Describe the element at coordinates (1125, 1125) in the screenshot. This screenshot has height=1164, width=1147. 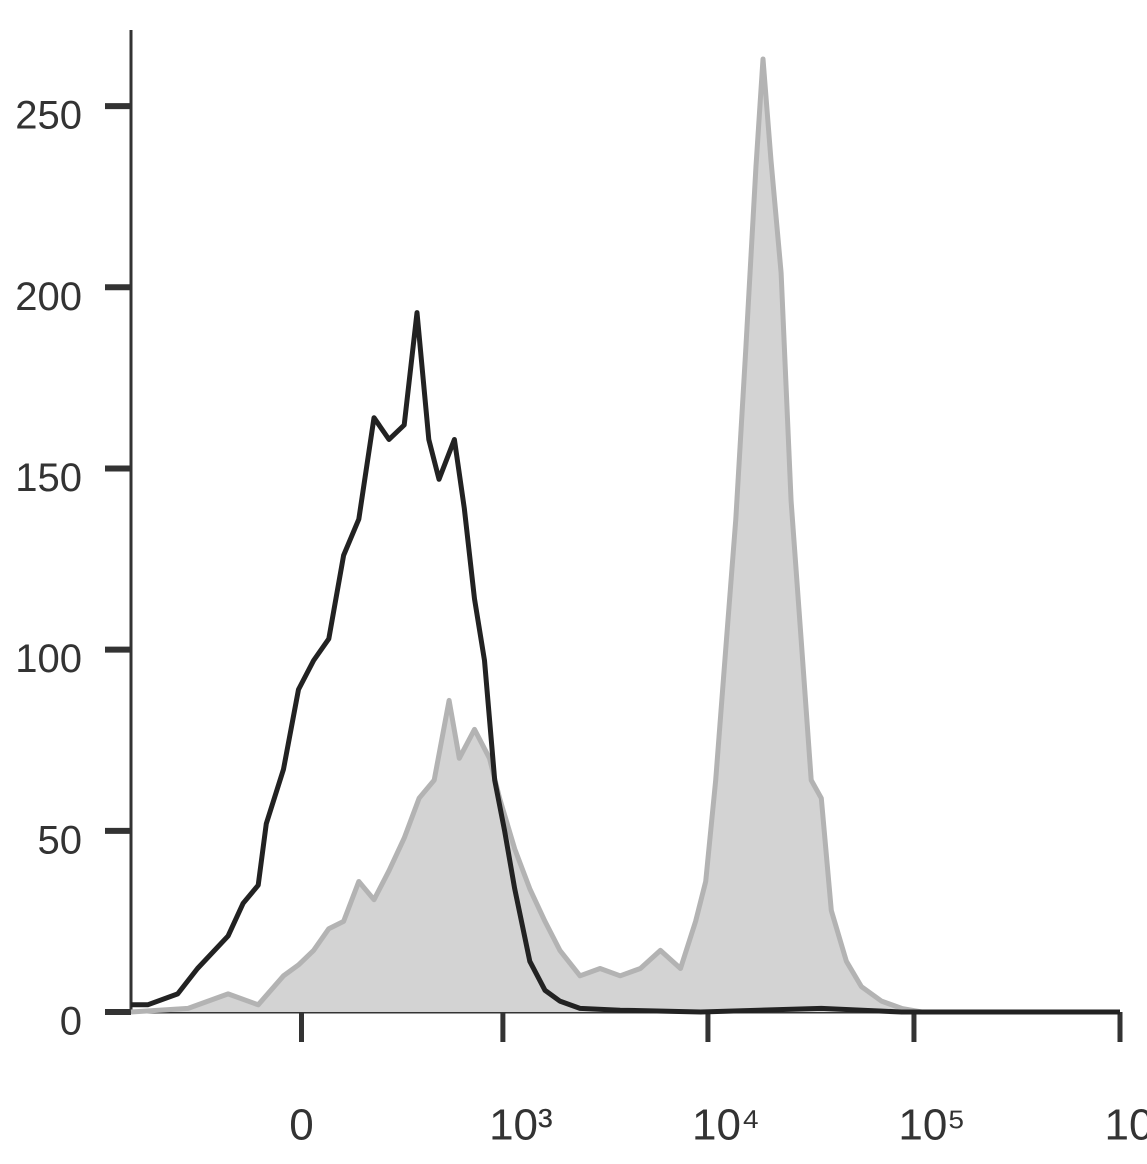
I see `x-tick-label: 10⁶` at that location.